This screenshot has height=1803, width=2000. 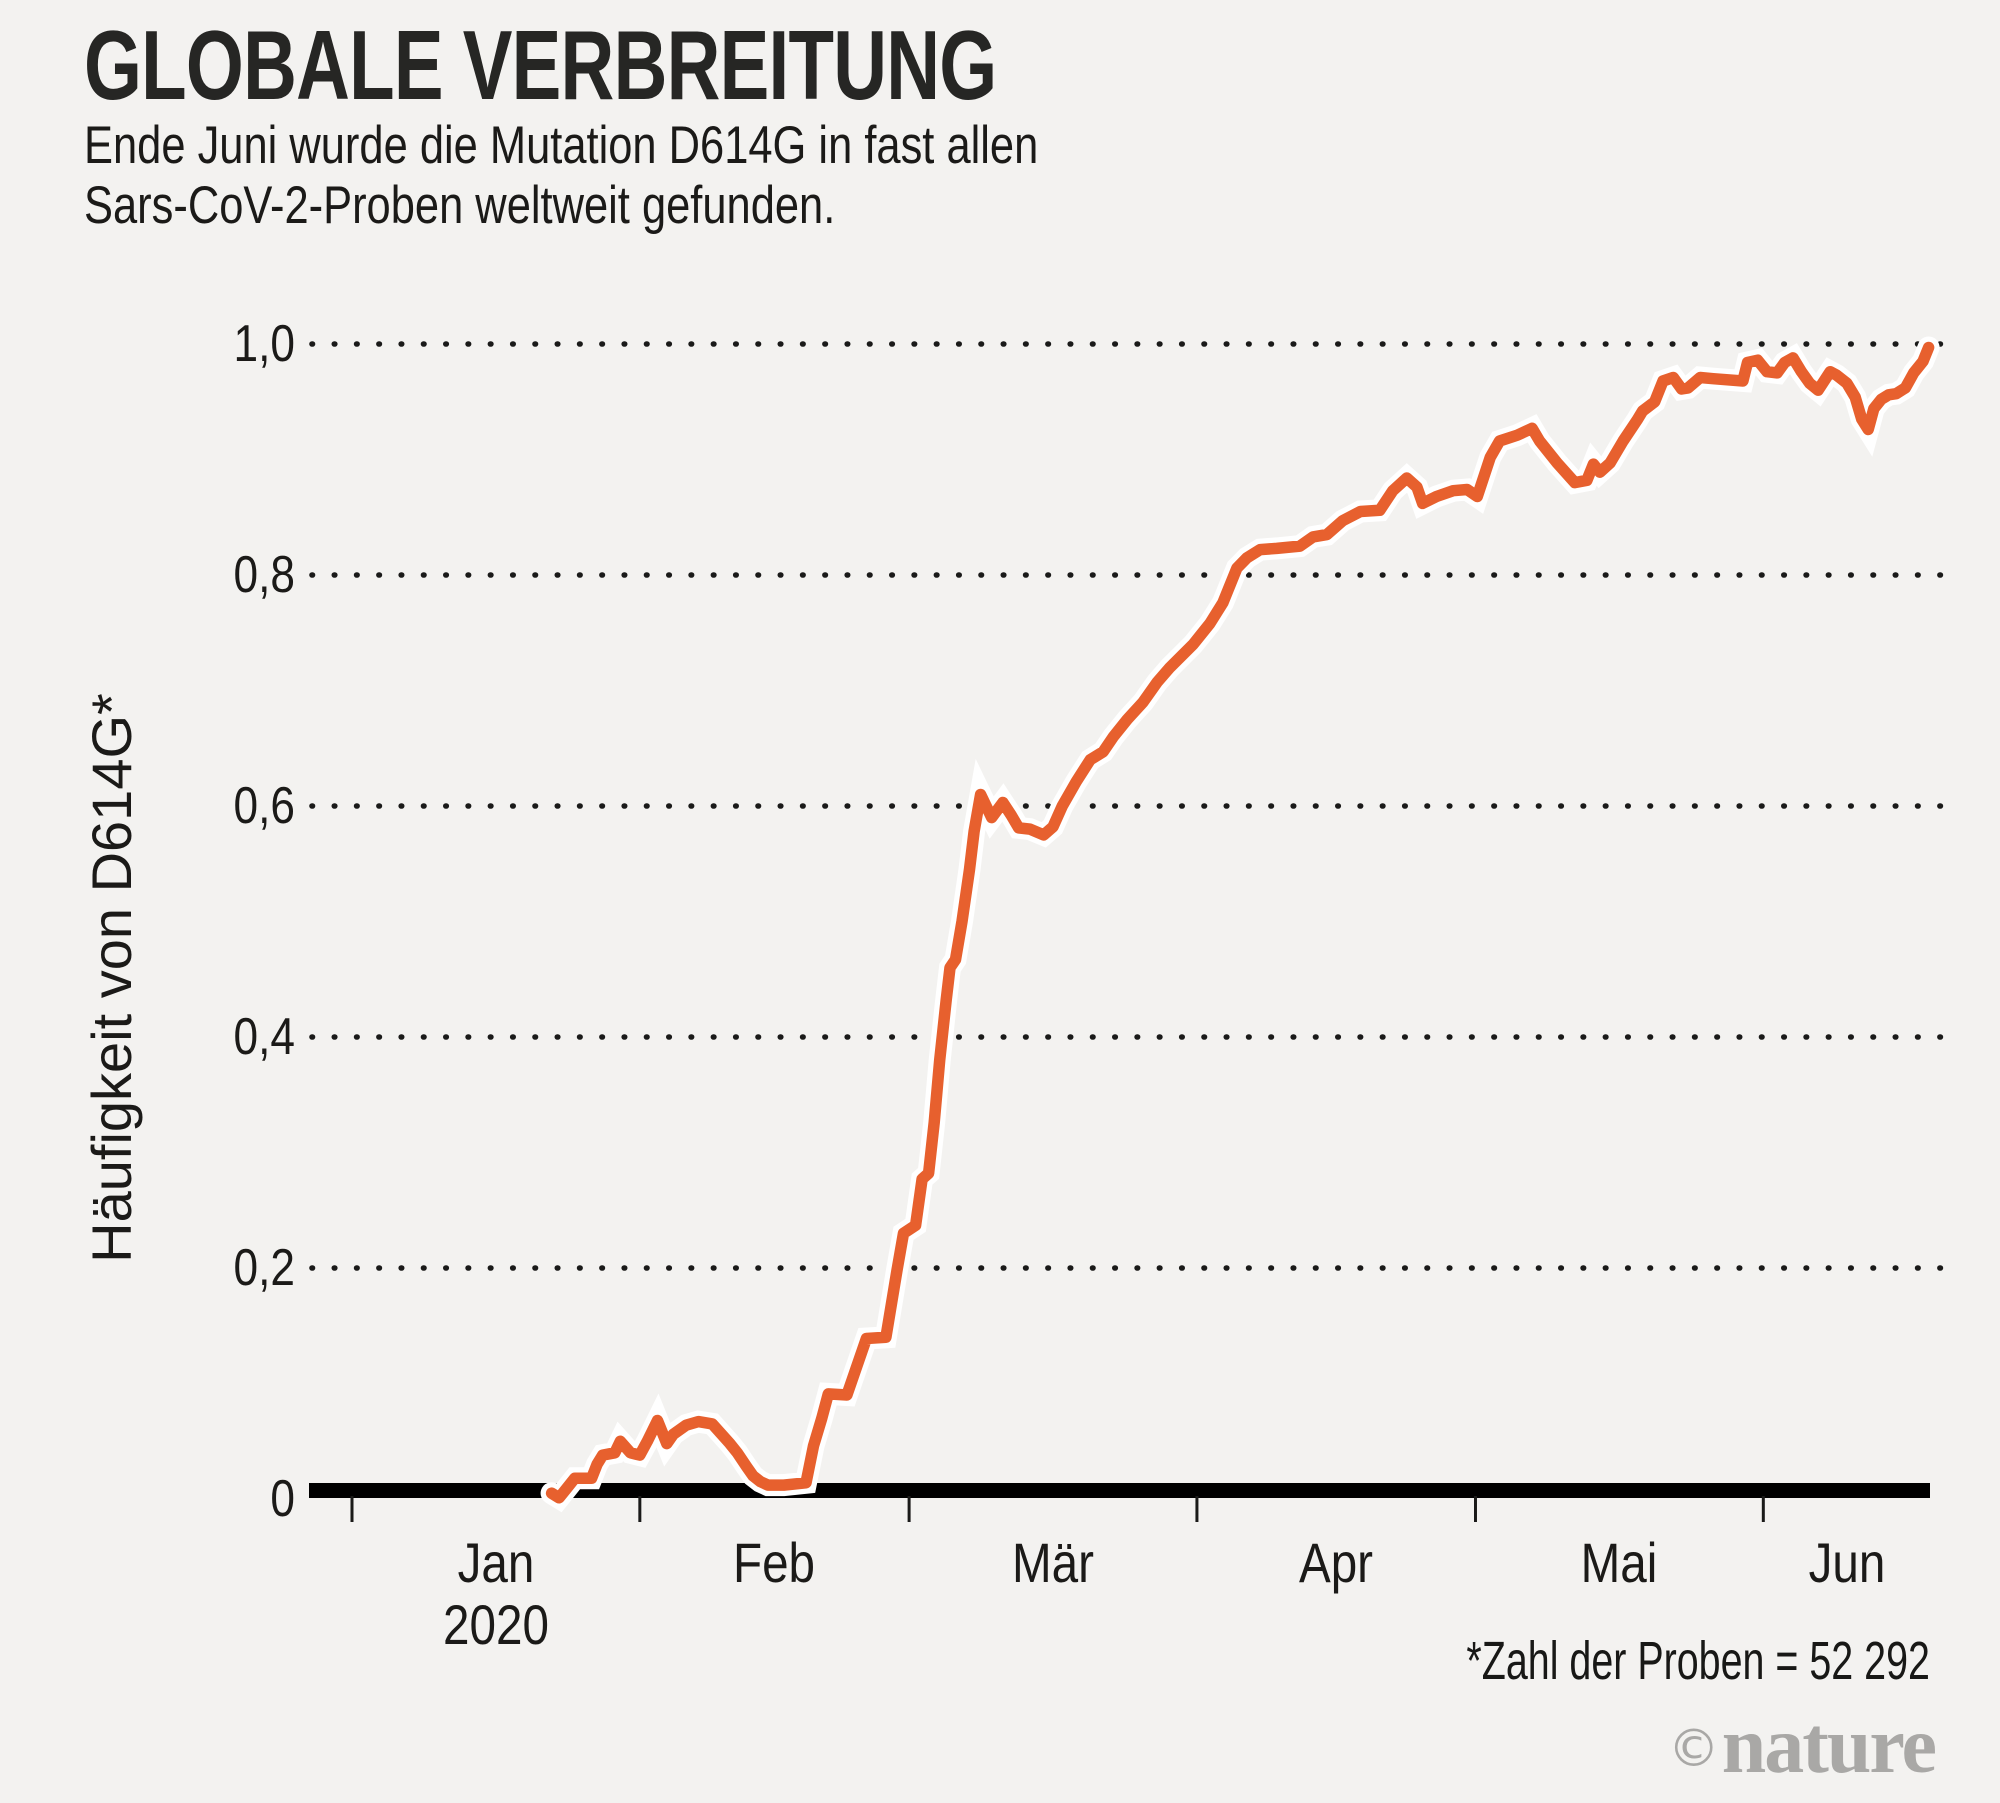 I want to click on copyright-icon: ©, so click(x=1694, y=1749).